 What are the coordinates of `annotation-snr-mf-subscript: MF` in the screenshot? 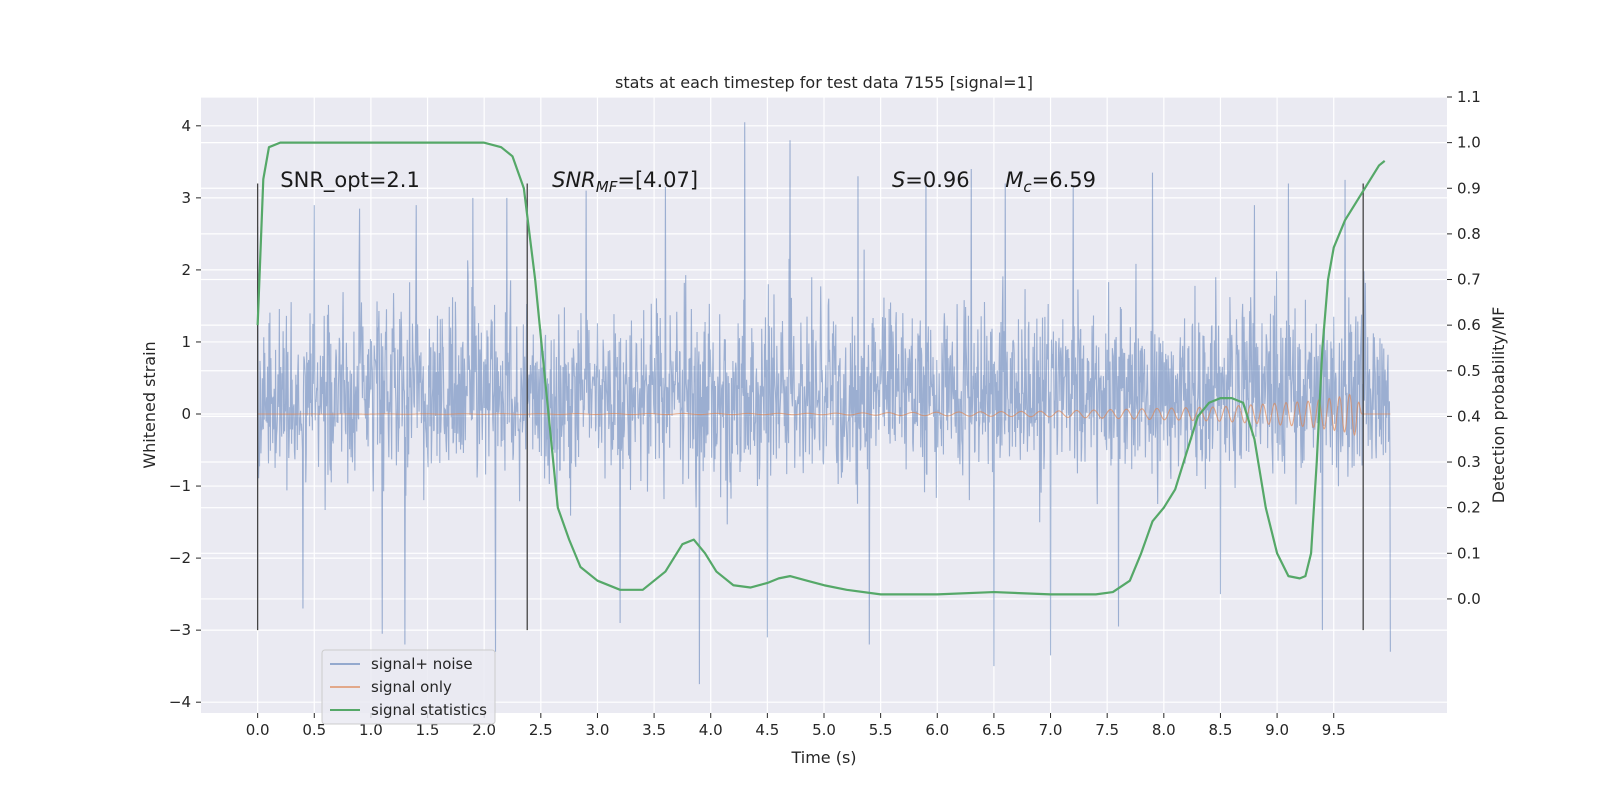 It's located at (607, 187).